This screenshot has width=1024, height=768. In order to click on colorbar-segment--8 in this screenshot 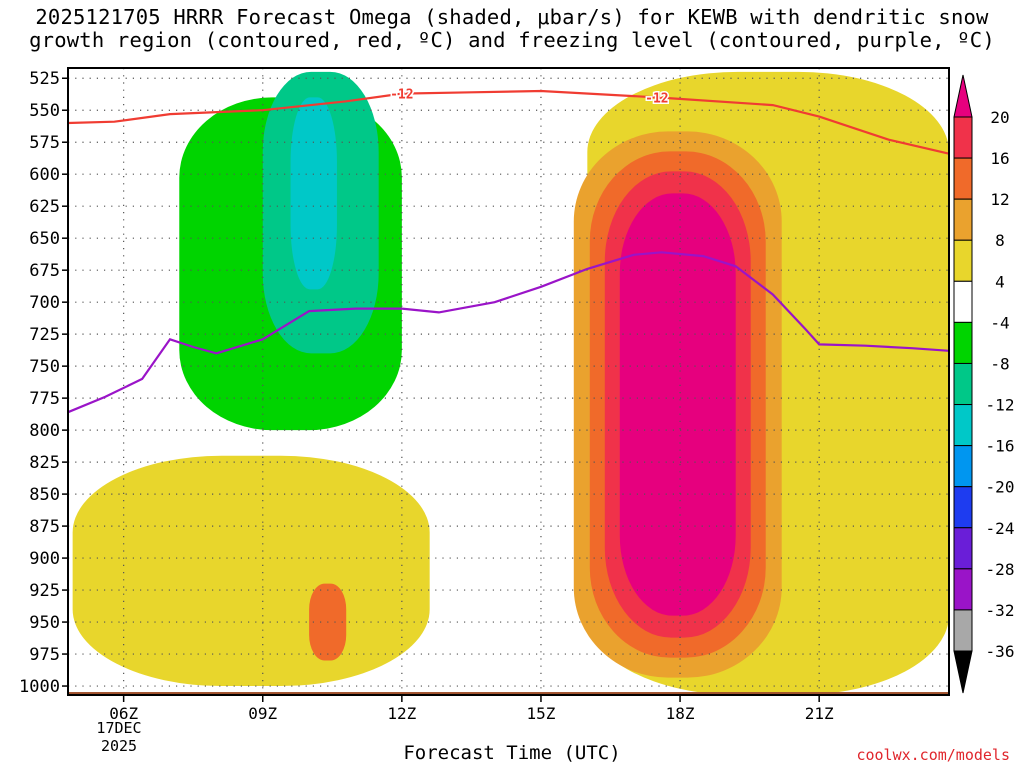, I will do `click(963, 384)`.